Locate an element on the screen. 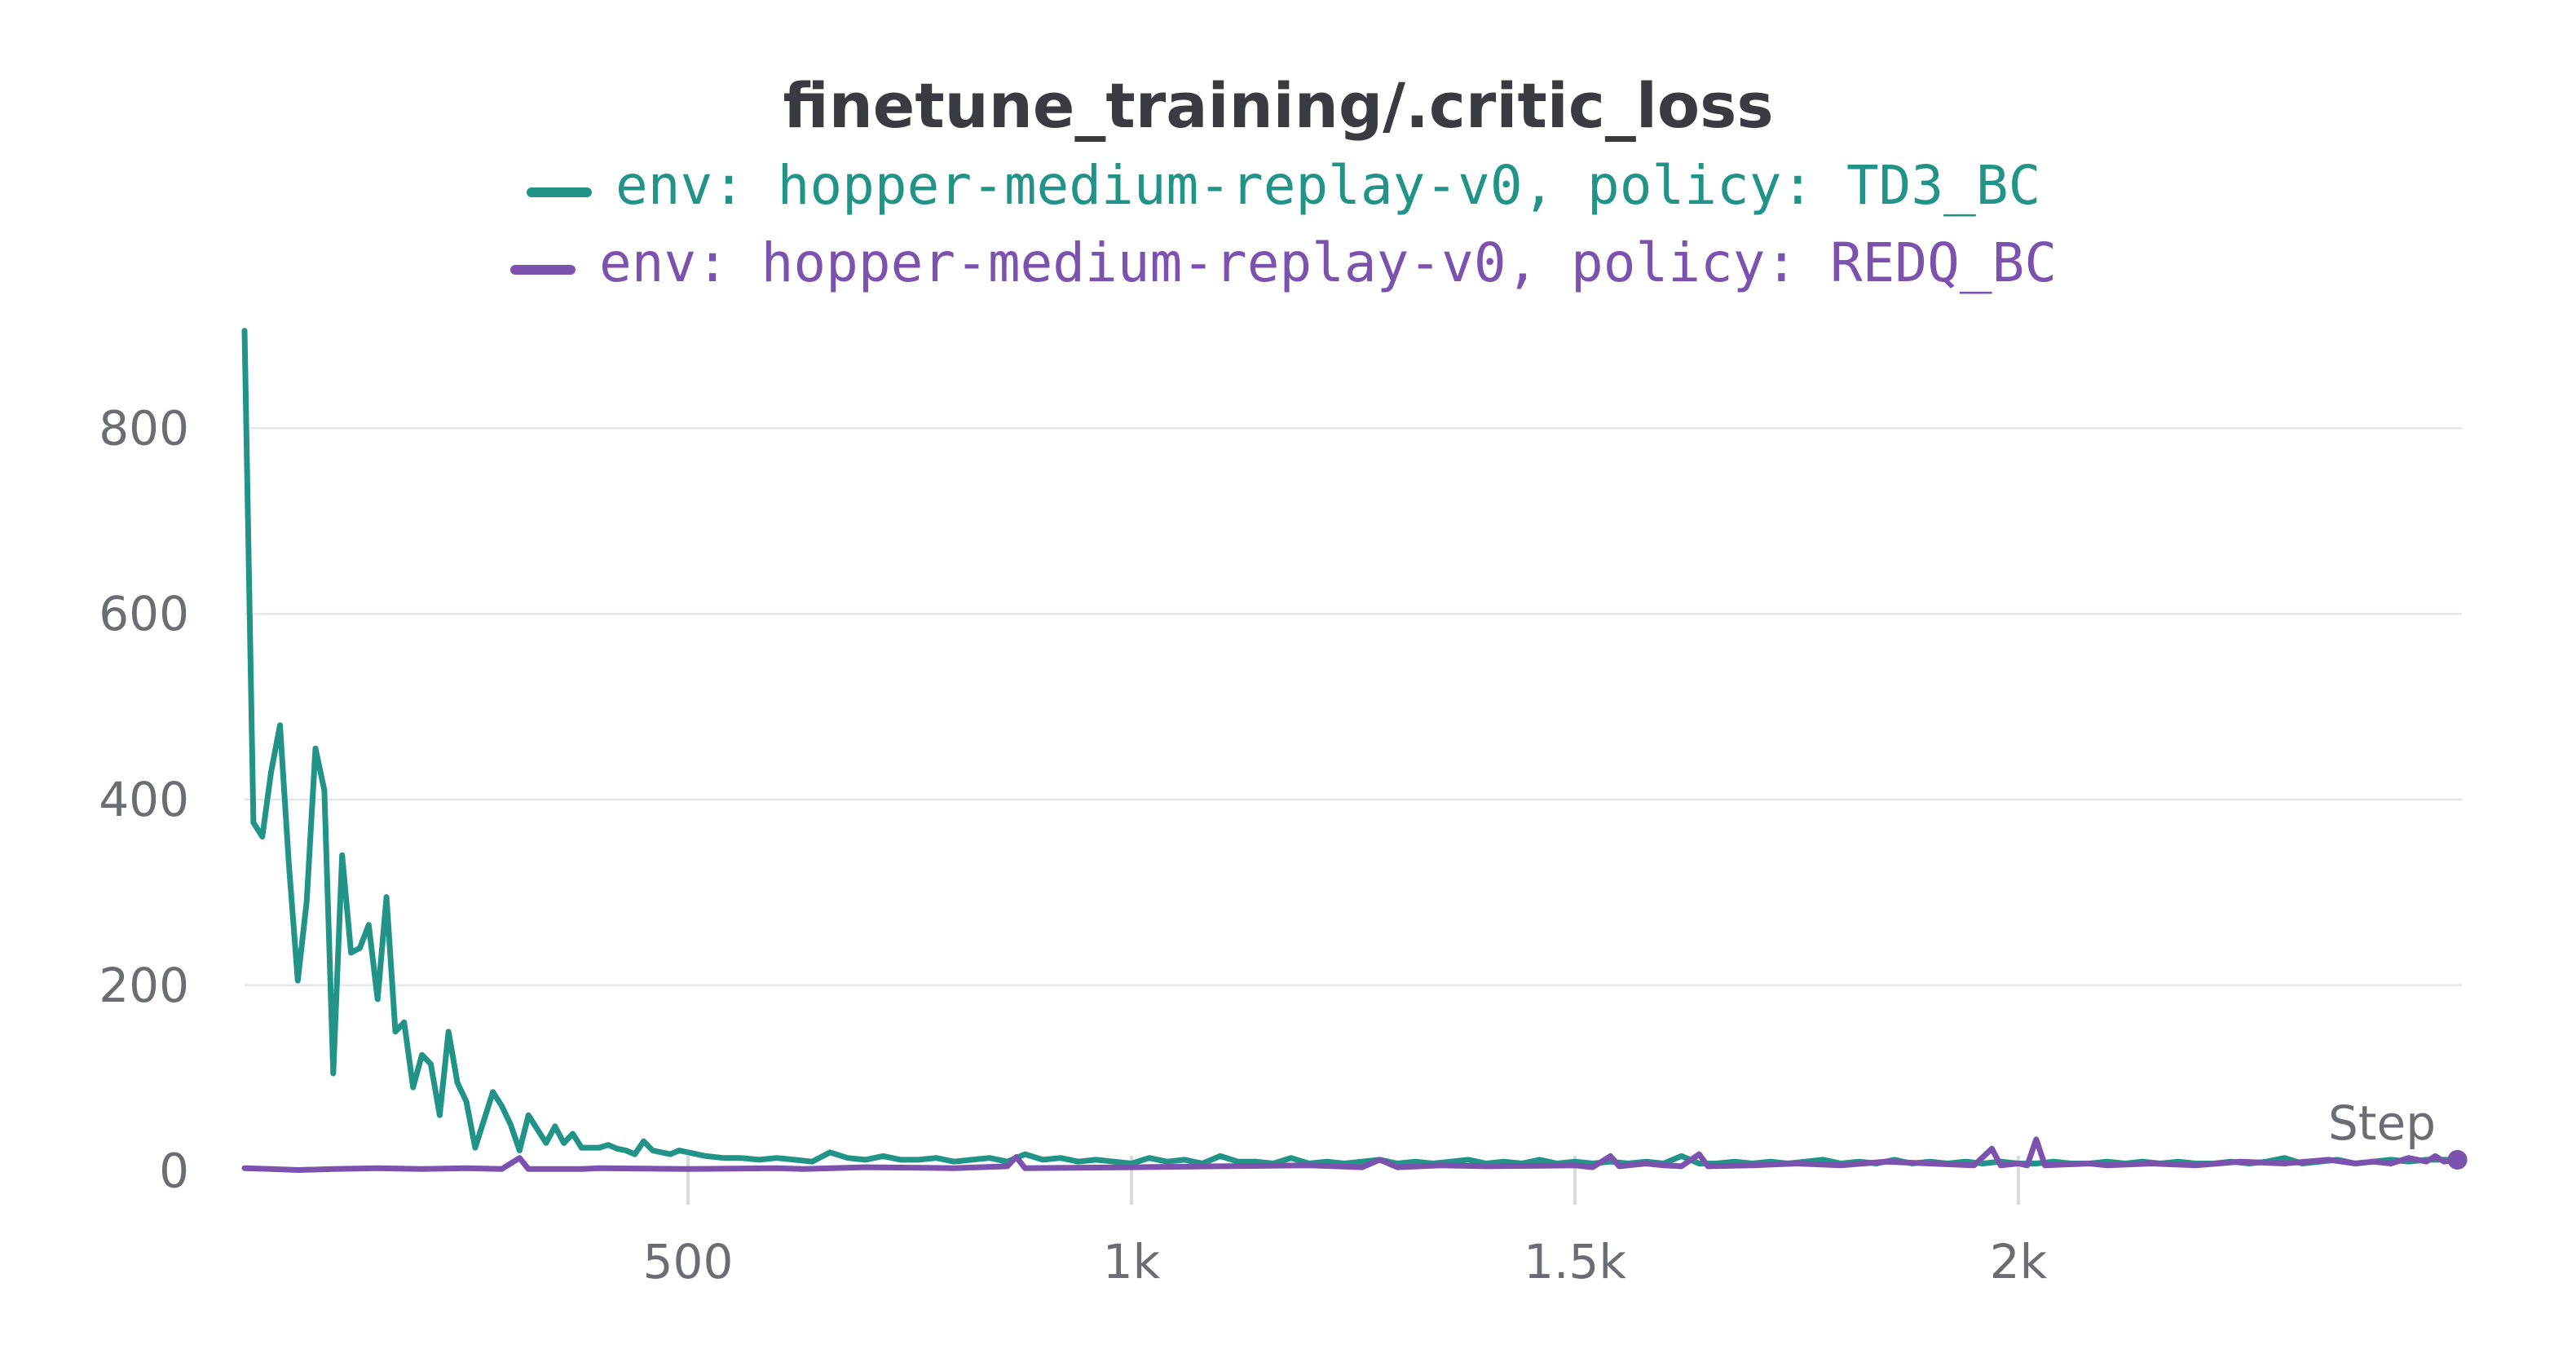 The width and height of the screenshot is (2576, 1353). y-tick-label-200: 200 is located at coordinates (144, 985).